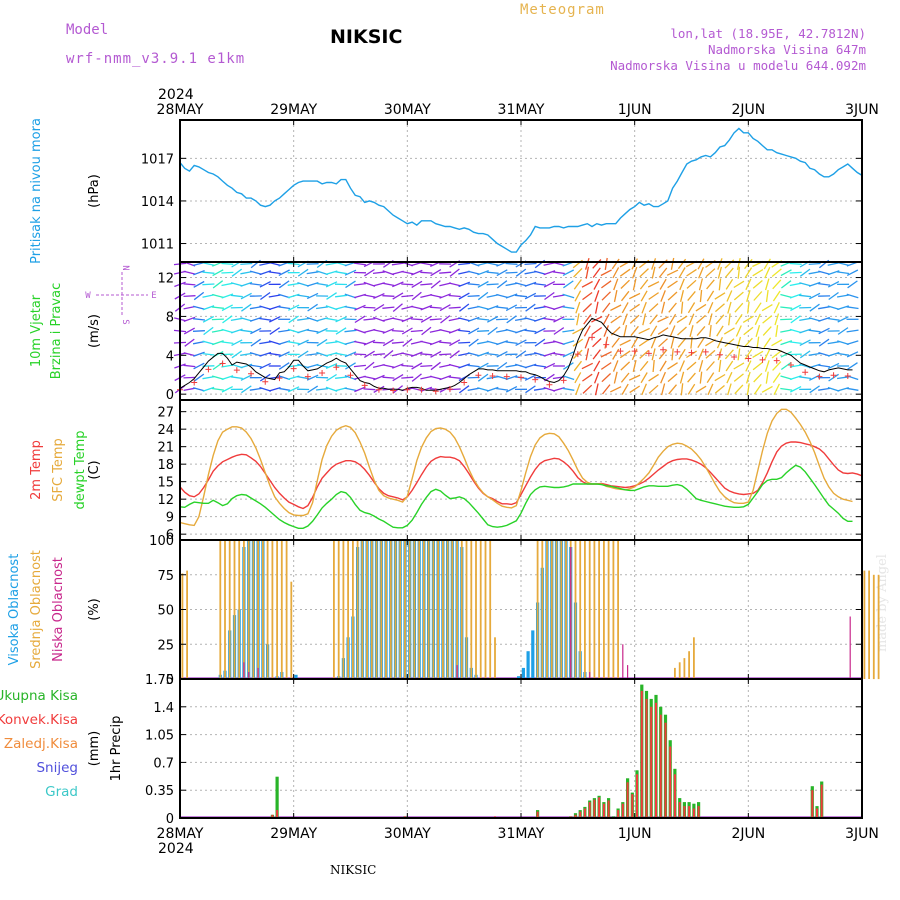 This screenshot has height=900, width=900. What do you see at coordinates (157, 159) in the screenshot?
I see `y-tick-label: 1017` at bounding box center [157, 159].